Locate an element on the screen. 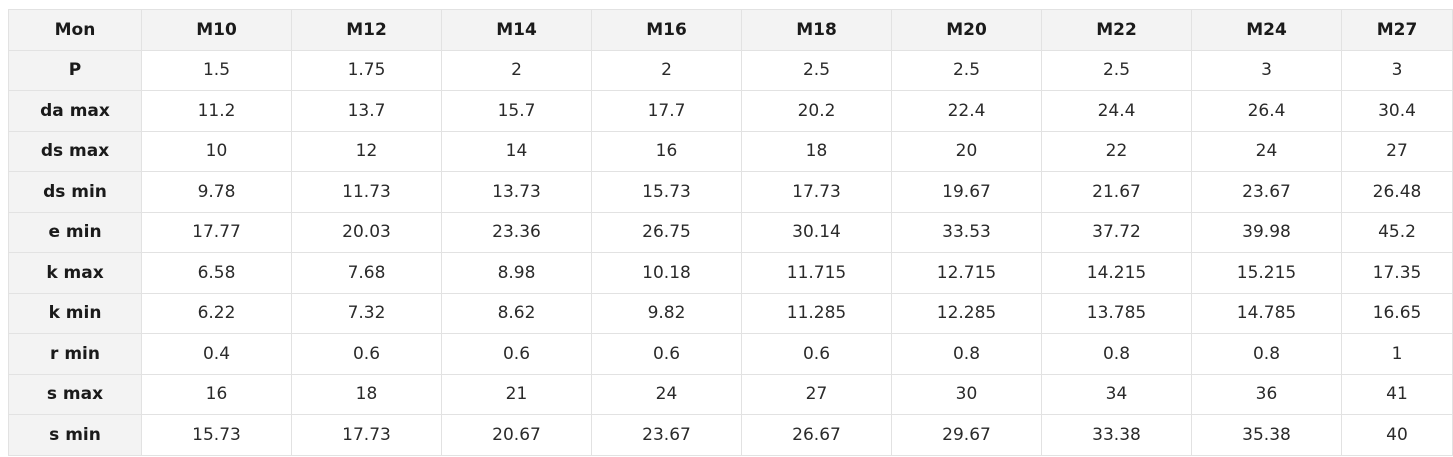 Image resolution: width=1453 pixels, height=457 pixels. table-cell: 26.67 is located at coordinates (816, 435).